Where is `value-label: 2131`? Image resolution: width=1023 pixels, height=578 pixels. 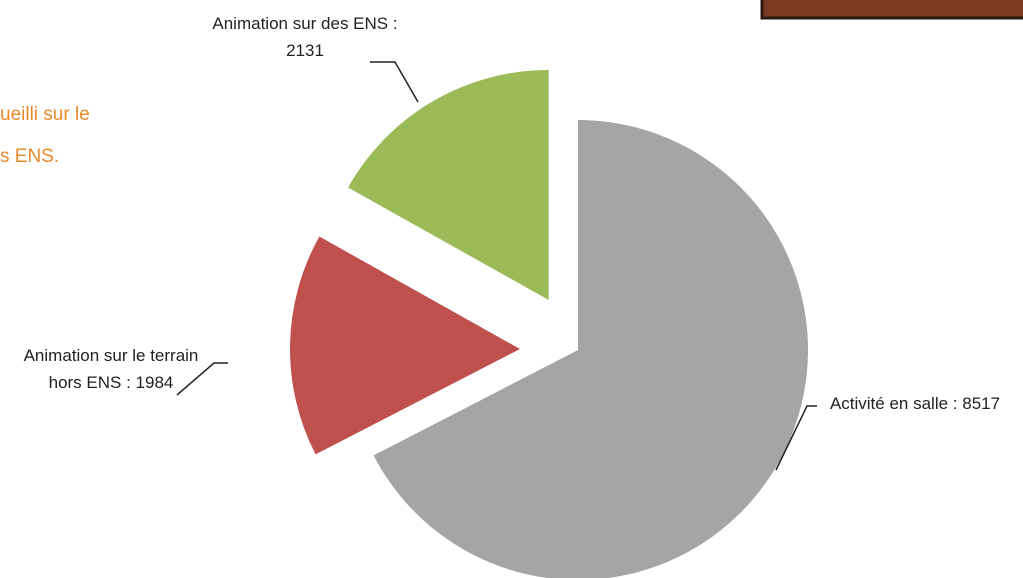 value-label: 2131 is located at coordinates (305, 50).